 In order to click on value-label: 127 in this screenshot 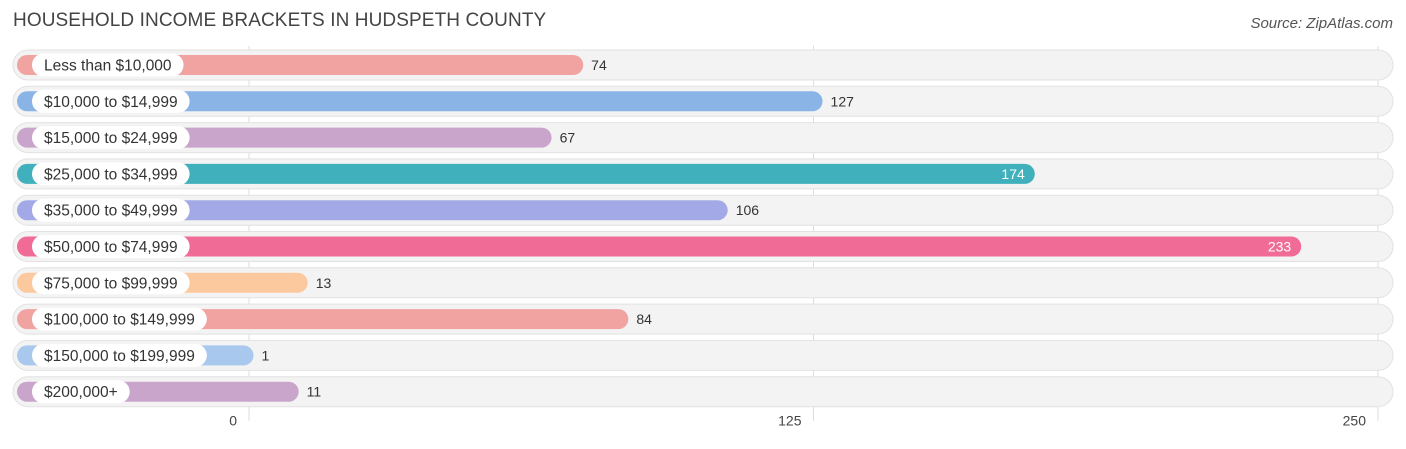, I will do `click(843, 101)`.